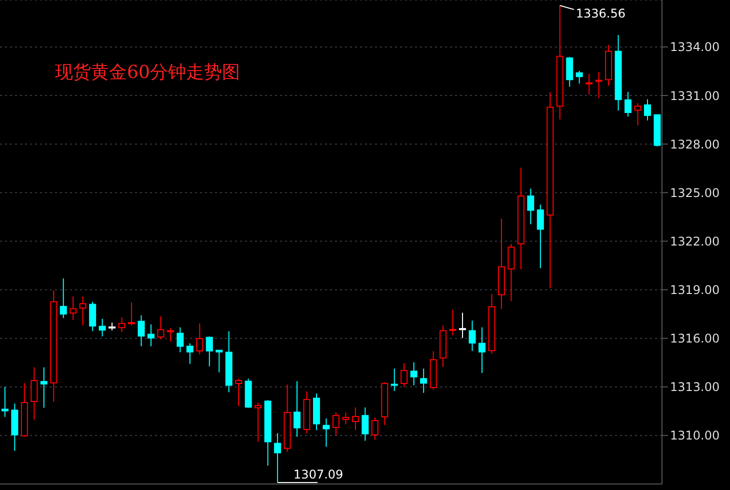  Describe the element at coordinates (319, 475) in the screenshot. I see `annotation: 1307.09` at that location.